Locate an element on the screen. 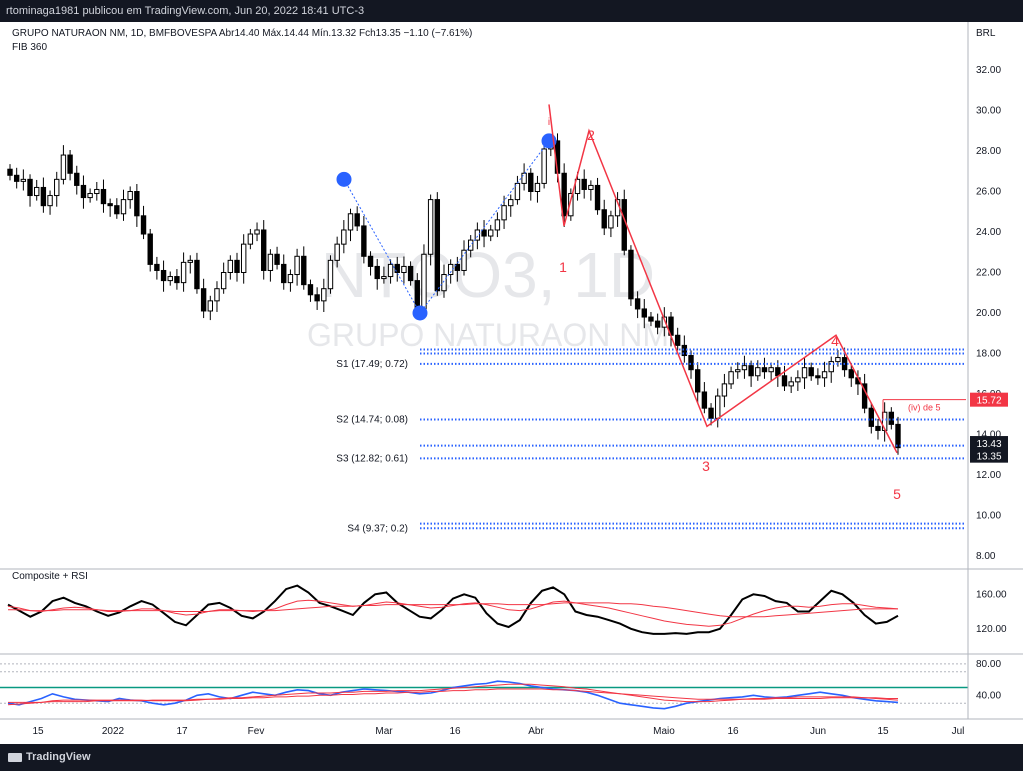  composite-legend: Composite + RSI is located at coordinates (50, 576).